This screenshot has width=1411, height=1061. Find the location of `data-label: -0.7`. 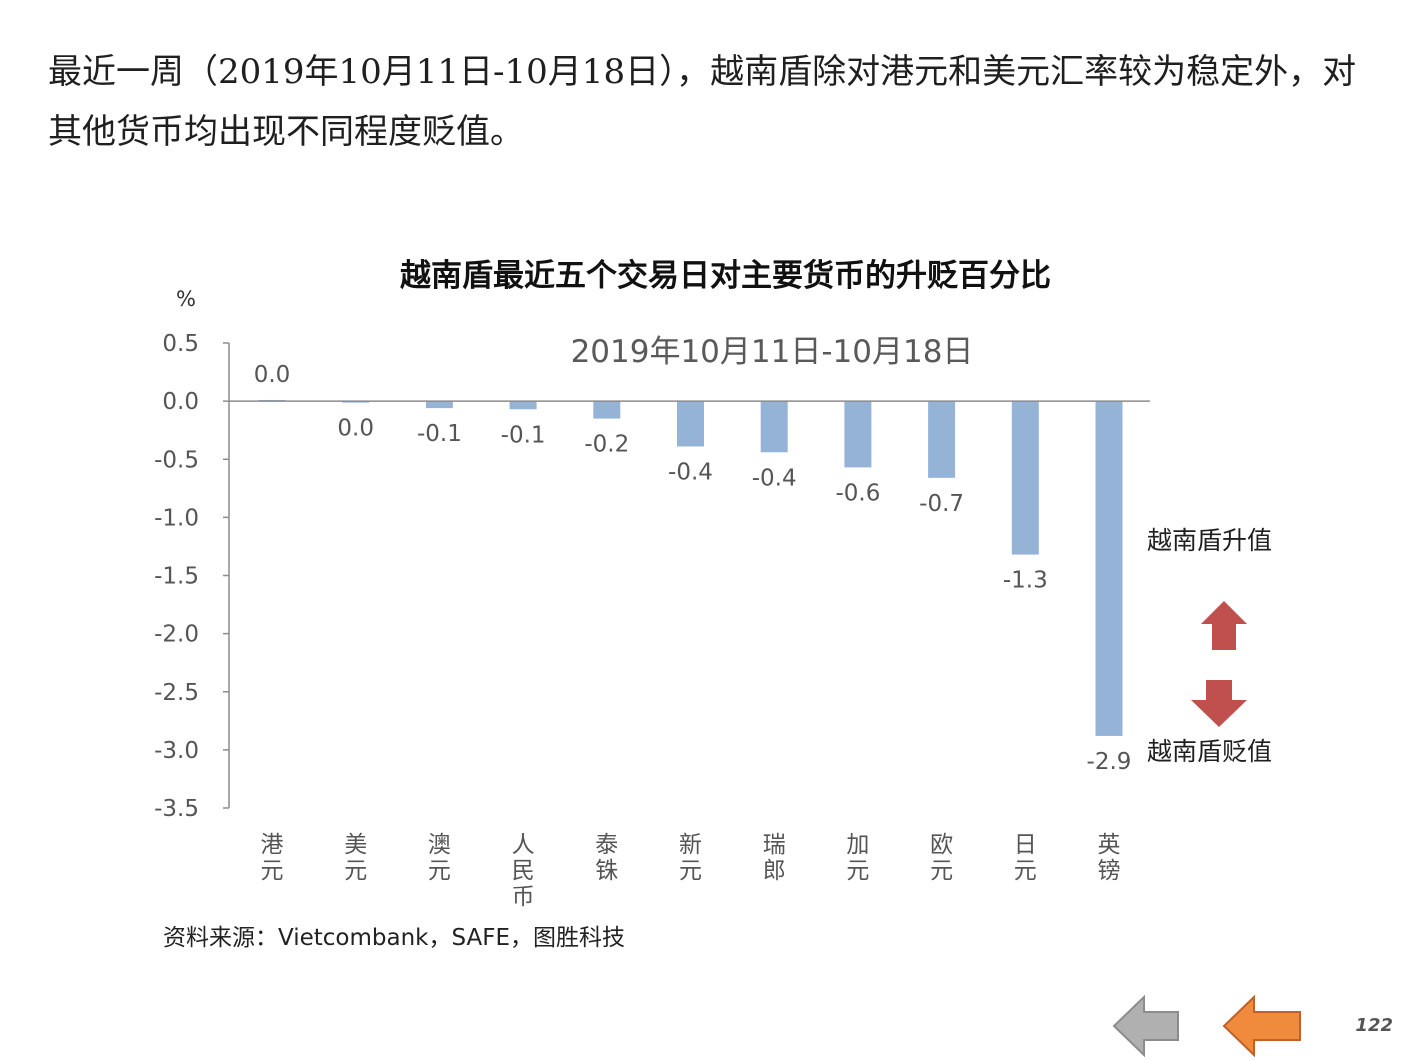

data-label: -0.7 is located at coordinates (941, 504).